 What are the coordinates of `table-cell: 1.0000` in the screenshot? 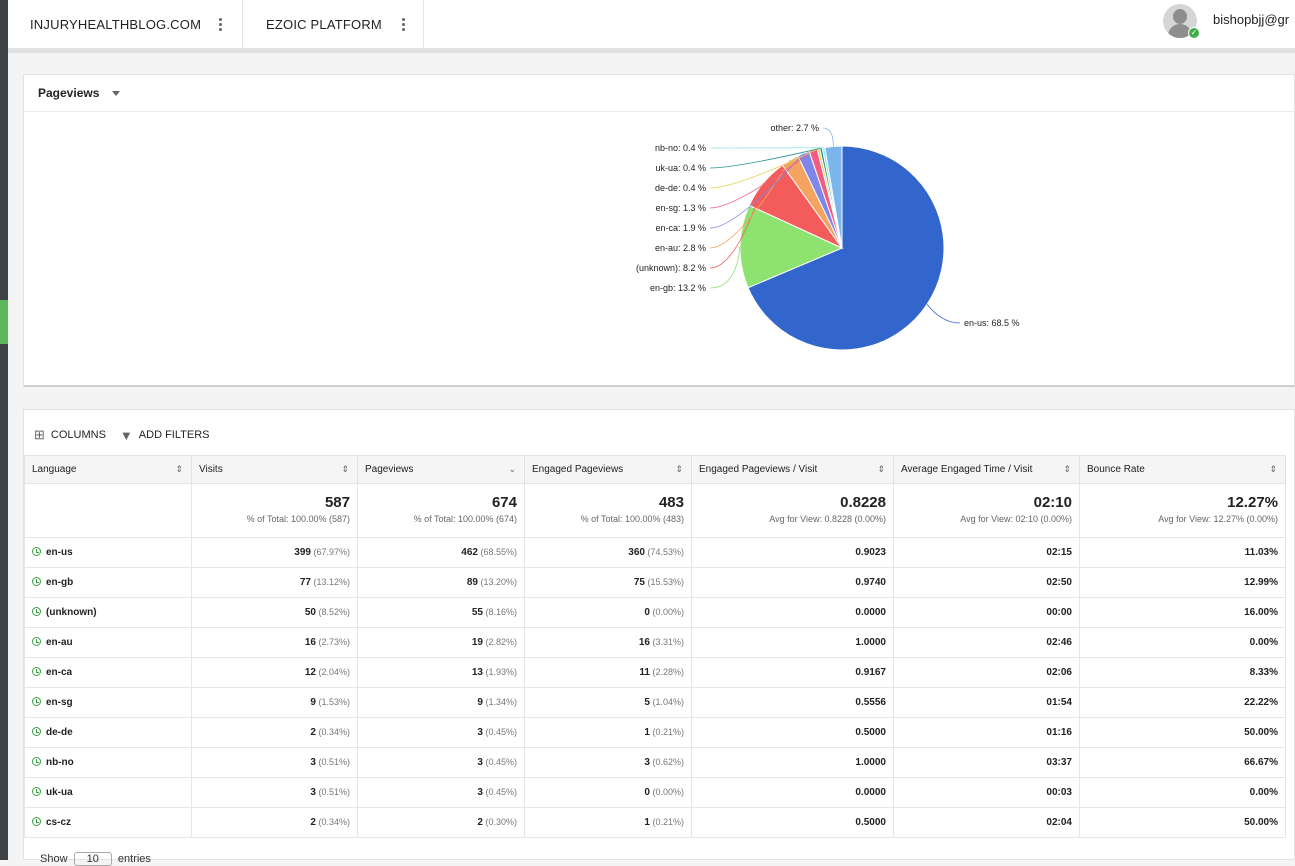 It's located at (793, 643).